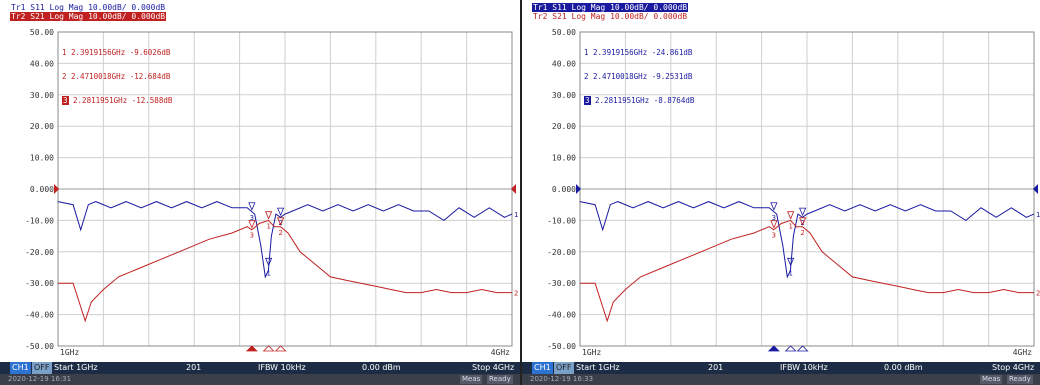 This screenshot has width=1040, height=385. What do you see at coordinates (117, 100) in the screenshot?
I see `marker-row-3: 3 2.2811951GHz -12.588dB` at bounding box center [117, 100].